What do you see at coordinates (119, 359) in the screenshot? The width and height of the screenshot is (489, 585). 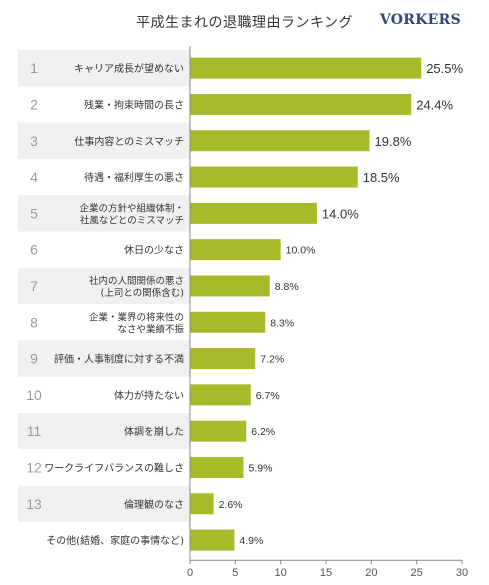 I see `category-label: 評価・人事制度に対する不満` at bounding box center [119, 359].